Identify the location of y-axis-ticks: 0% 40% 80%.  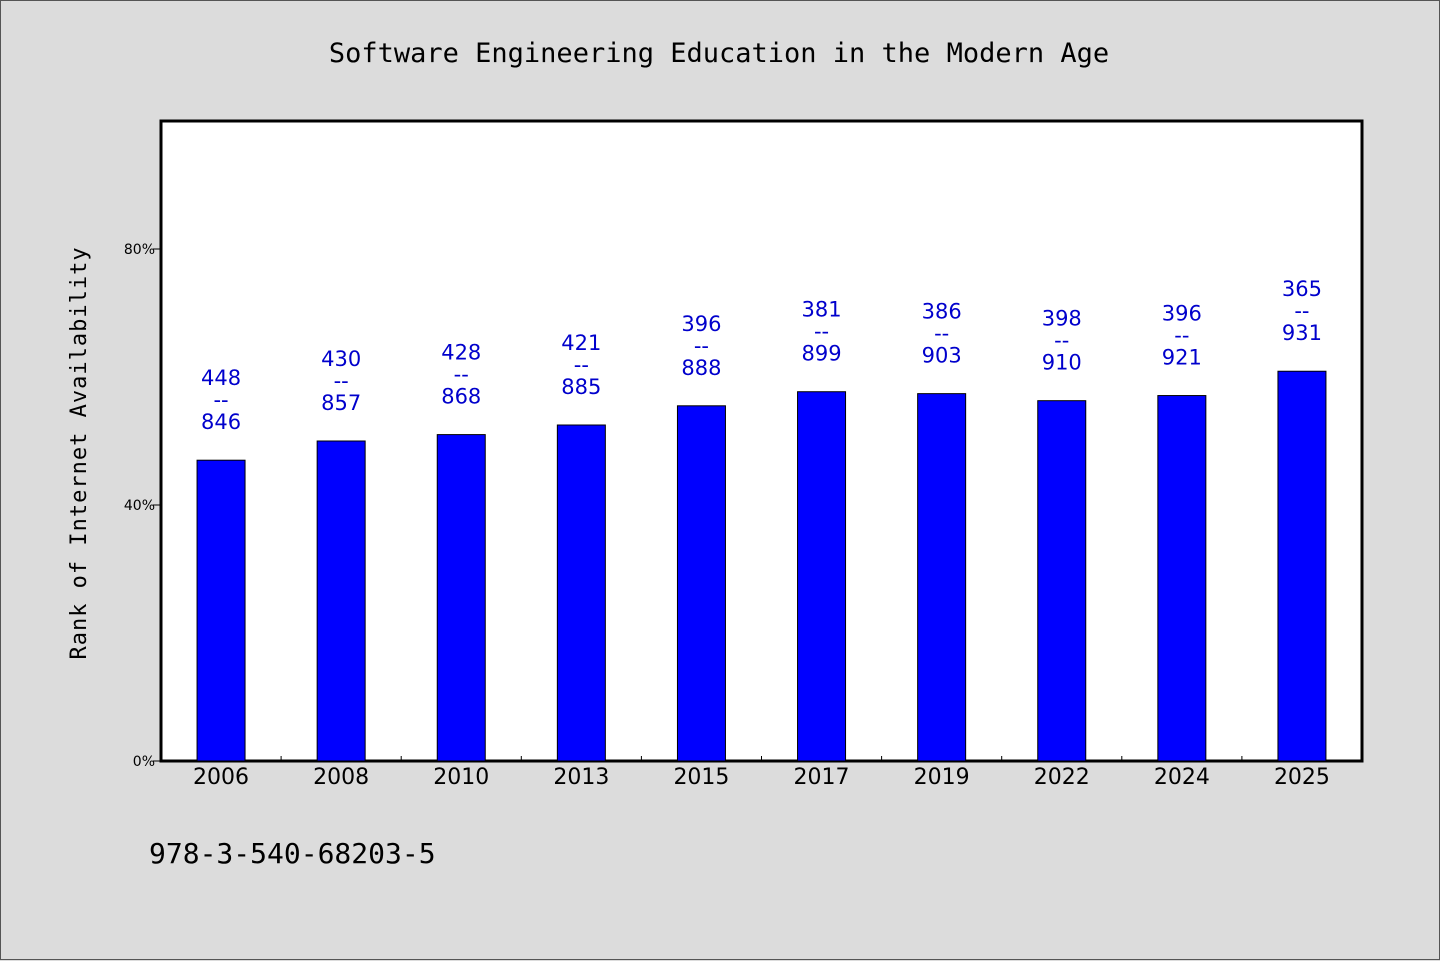
(142, 506).